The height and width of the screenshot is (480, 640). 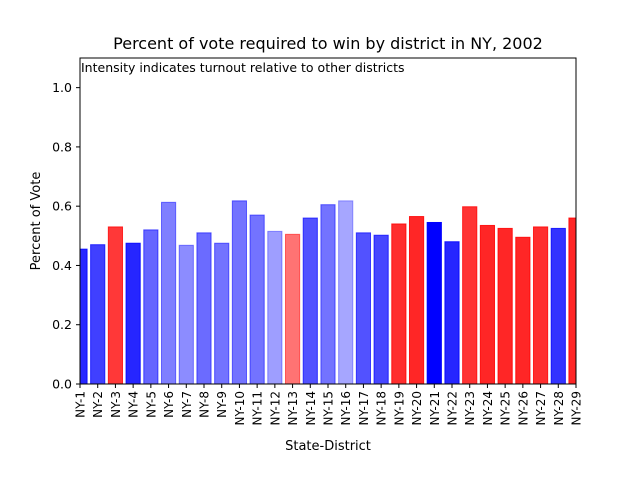 What do you see at coordinates (62, 146) in the screenshot?
I see `y-tick-label: 0.8` at bounding box center [62, 146].